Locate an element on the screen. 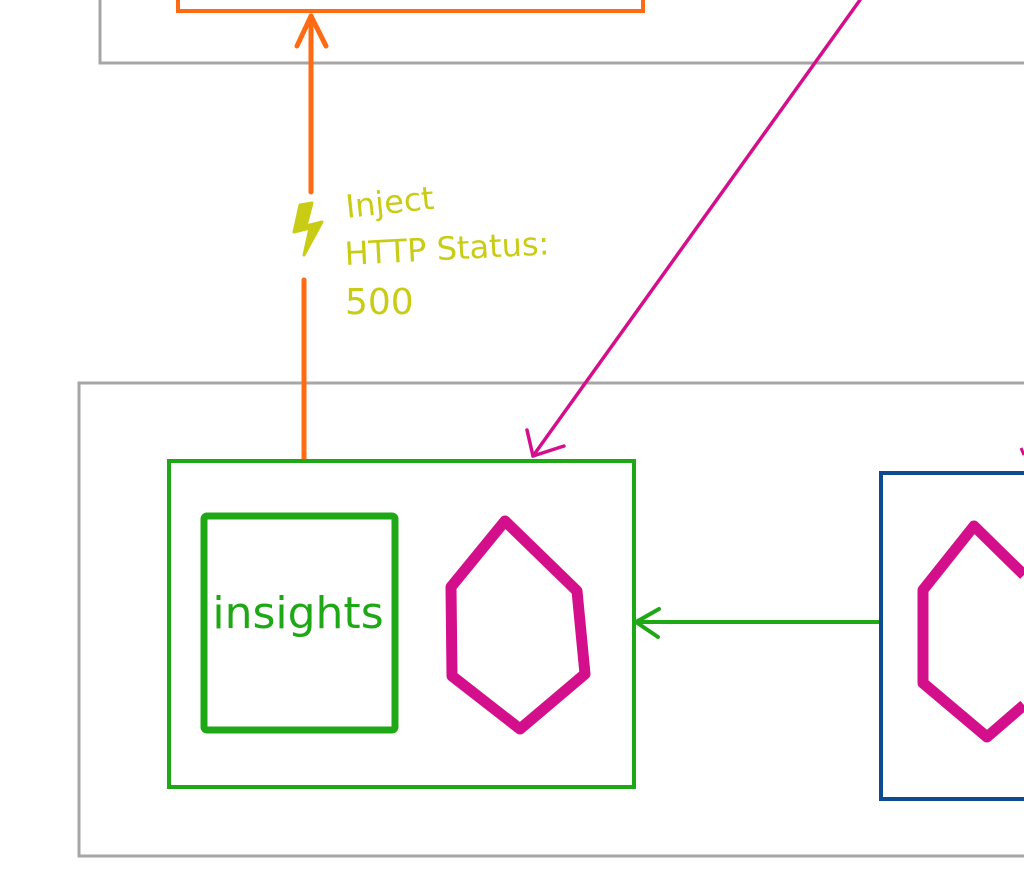  blue-service-box is located at coordinates (951, 636).